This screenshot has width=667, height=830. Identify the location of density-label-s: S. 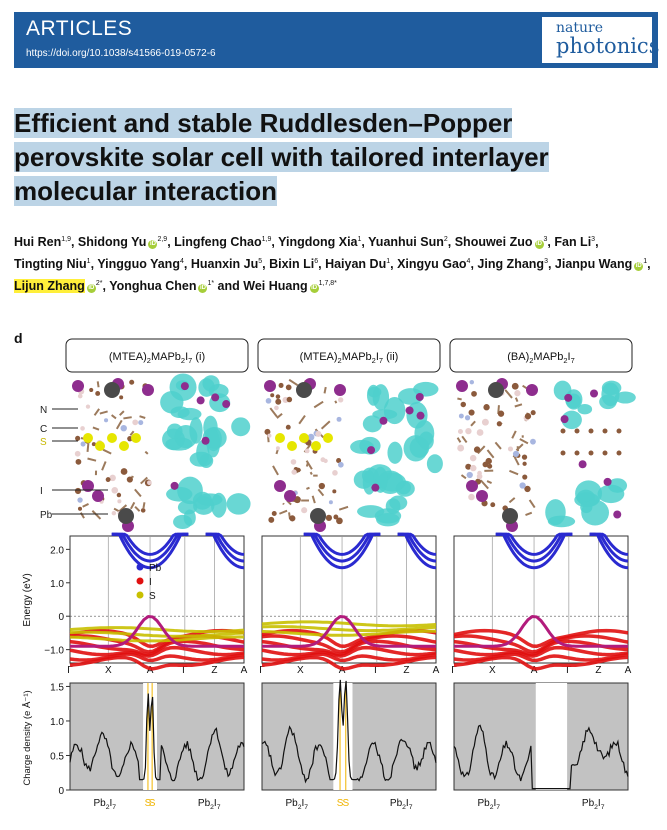
(152, 803).